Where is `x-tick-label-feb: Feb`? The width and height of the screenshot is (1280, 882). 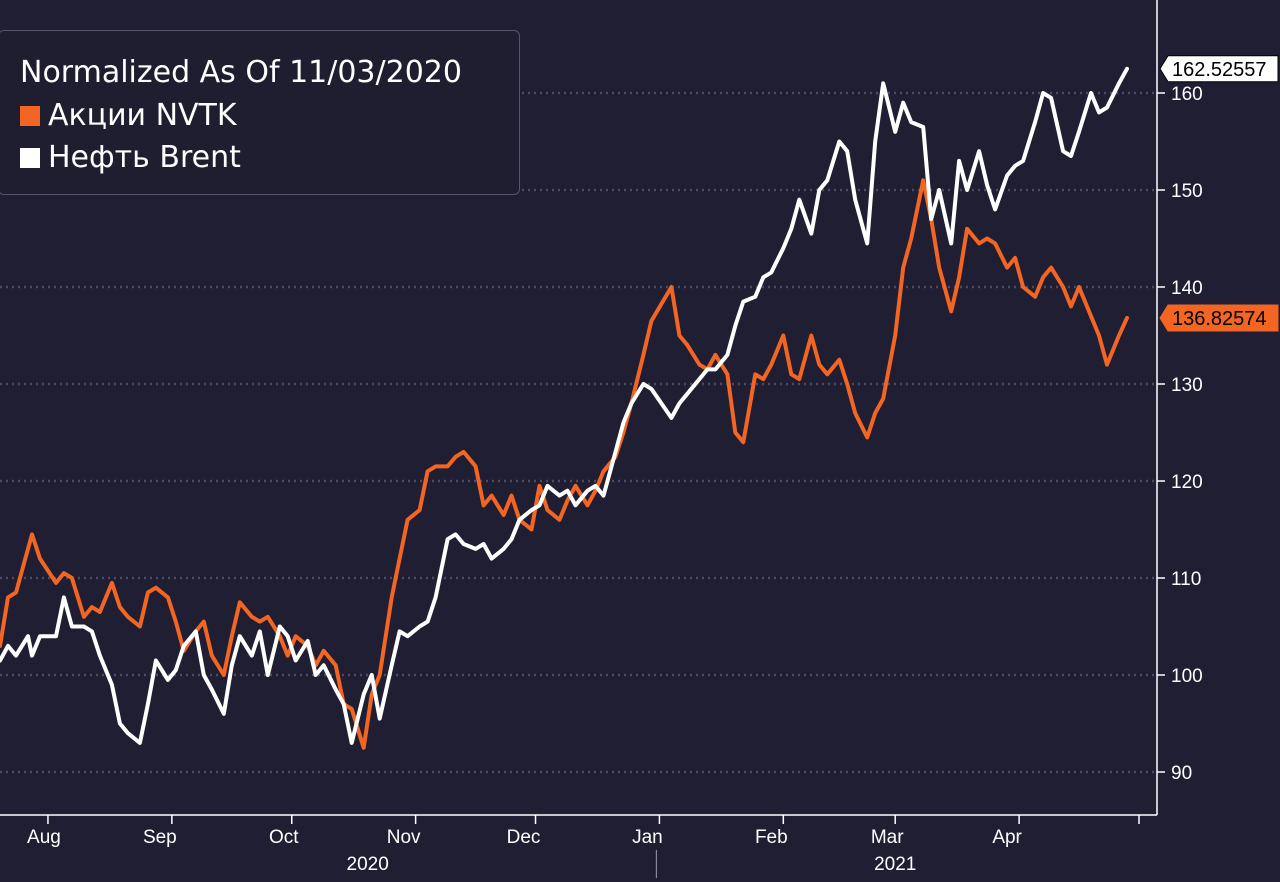 x-tick-label-feb: Feb is located at coordinates (771, 837).